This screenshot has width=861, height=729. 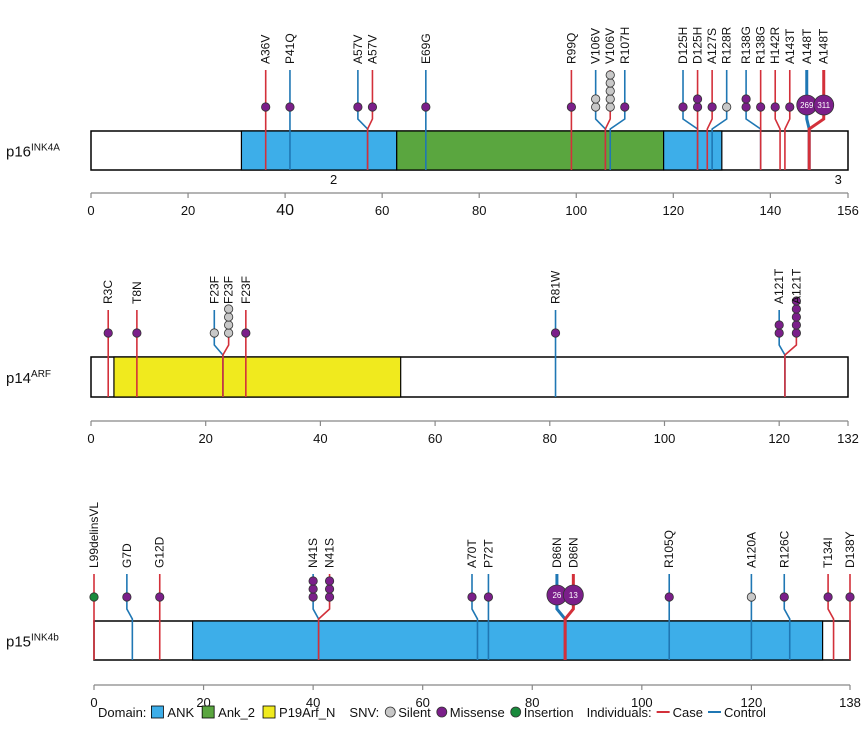 I want to click on variant-label: R3C, so click(x=108, y=292).